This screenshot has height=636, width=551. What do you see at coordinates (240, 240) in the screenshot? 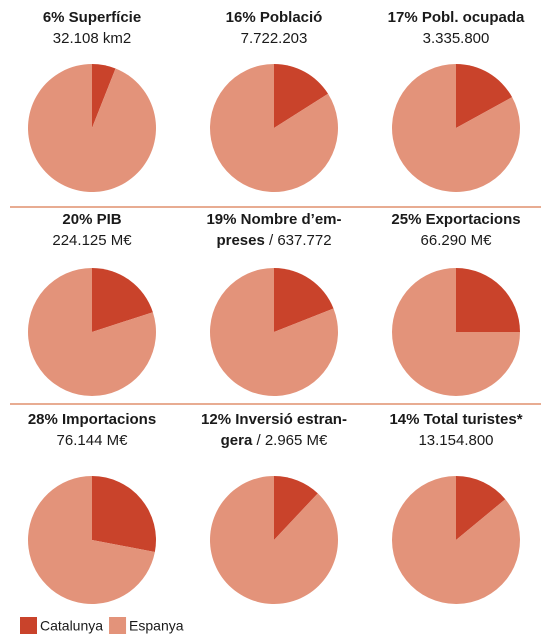
I see `chart-title-line: preses` at bounding box center [240, 240].